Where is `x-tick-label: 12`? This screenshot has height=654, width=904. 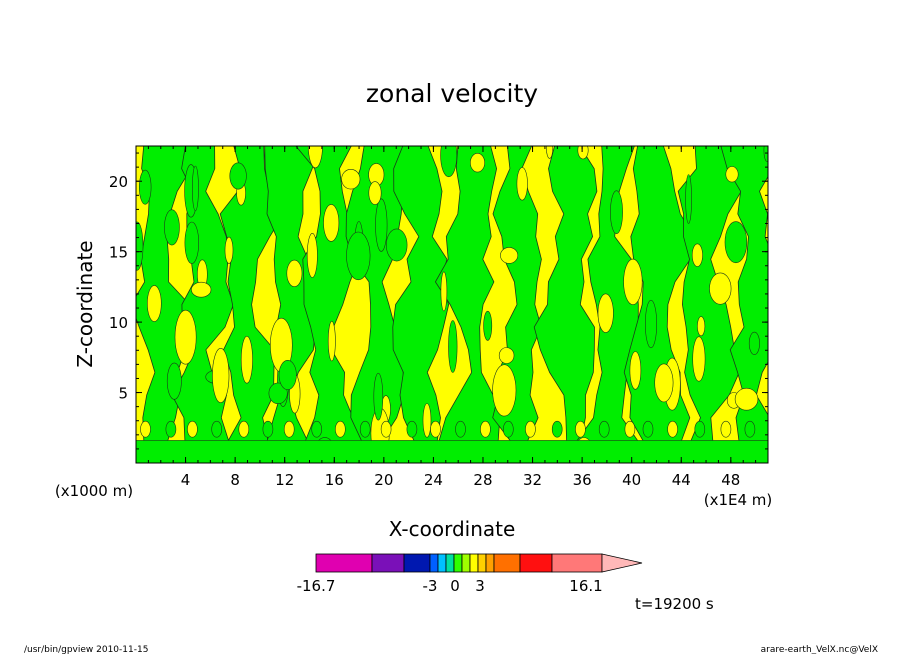 x-tick-label: 12 is located at coordinates (284, 480).